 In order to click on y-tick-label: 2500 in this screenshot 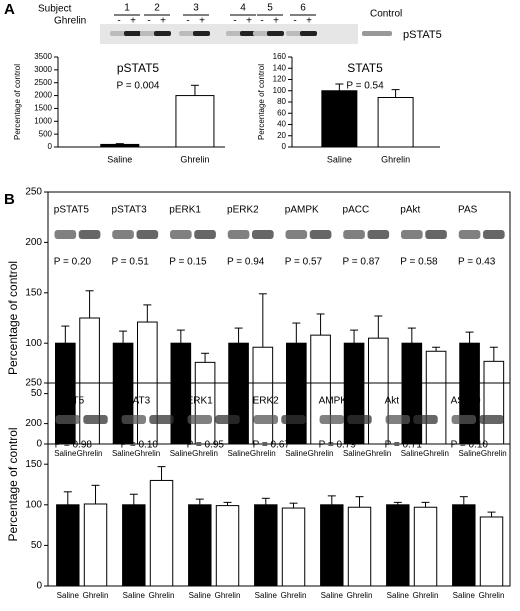, I will do `click(43, 82)`.